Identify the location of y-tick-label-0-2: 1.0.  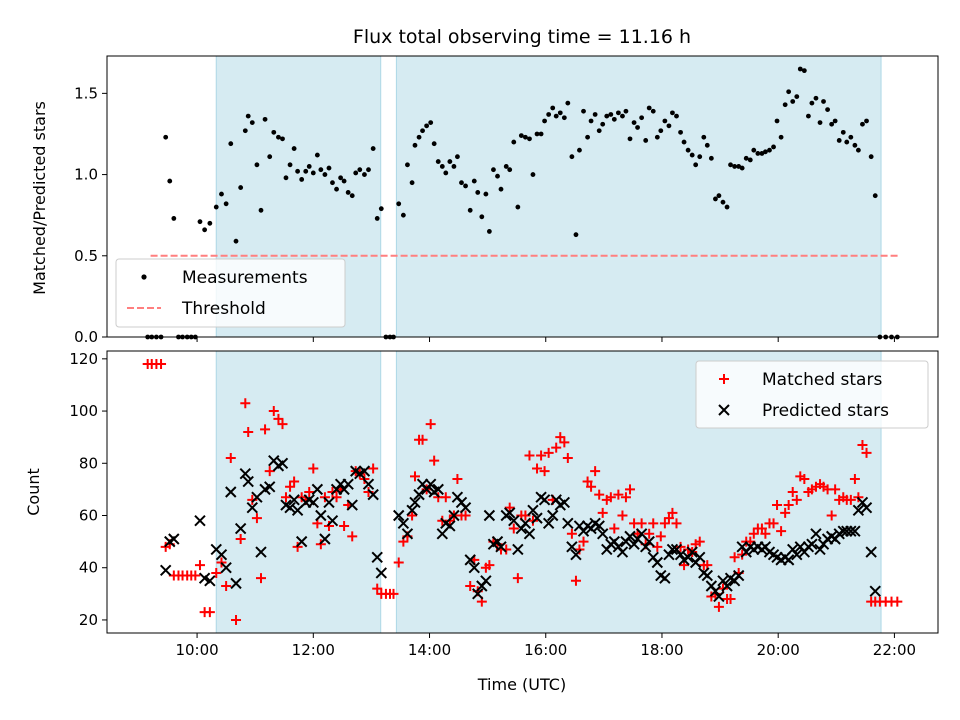
(86, 175).